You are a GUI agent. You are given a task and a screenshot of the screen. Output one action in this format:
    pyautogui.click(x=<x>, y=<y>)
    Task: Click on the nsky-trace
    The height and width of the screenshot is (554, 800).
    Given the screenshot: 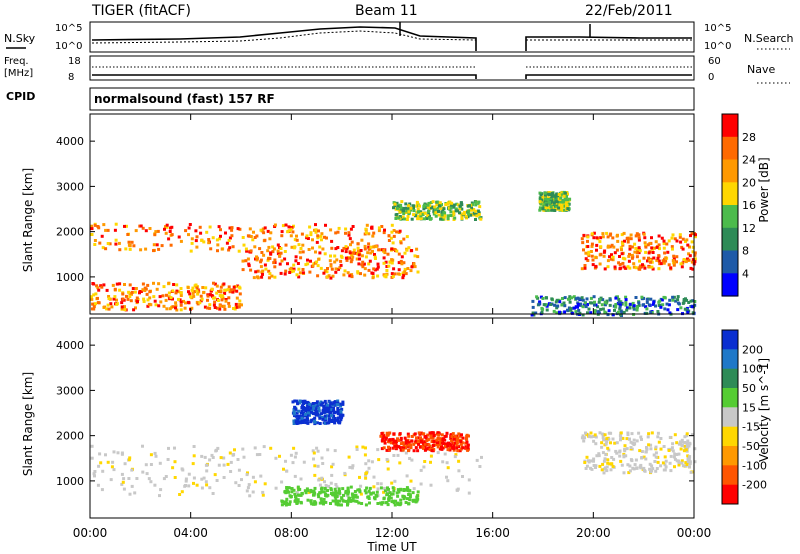 What is the action you would take?
    pyautogui.click(x=284, y=38)
    